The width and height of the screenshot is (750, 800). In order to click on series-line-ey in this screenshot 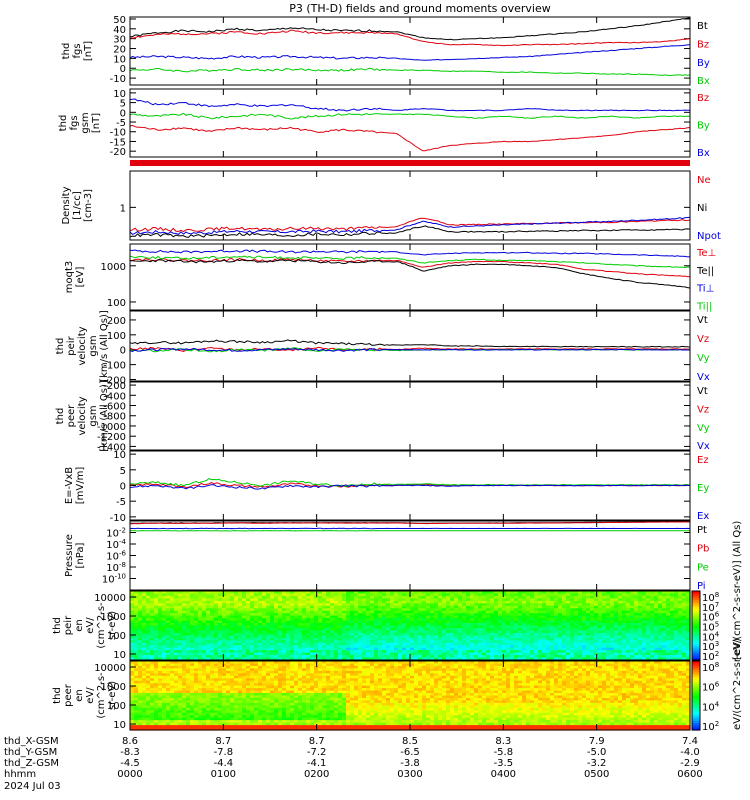, I will do `click(410, 482)`.